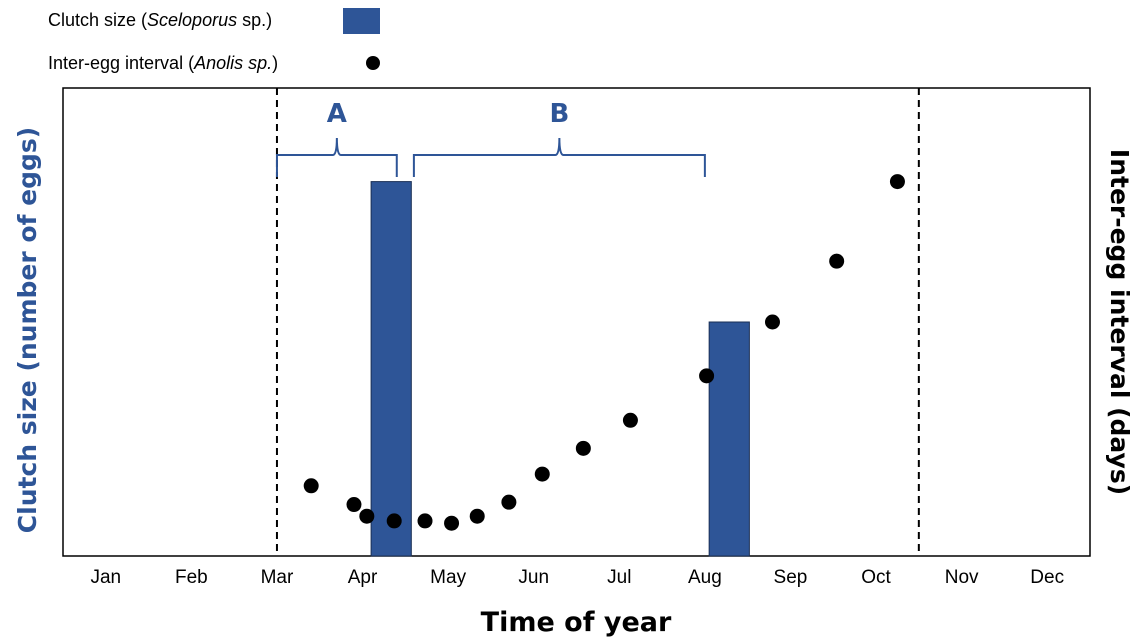 This screenshot has height=641, width=1134. What do you see at coordinates (559, 157) in the screenshot?
I see `bracket-b` at bounding box center [559, 157].